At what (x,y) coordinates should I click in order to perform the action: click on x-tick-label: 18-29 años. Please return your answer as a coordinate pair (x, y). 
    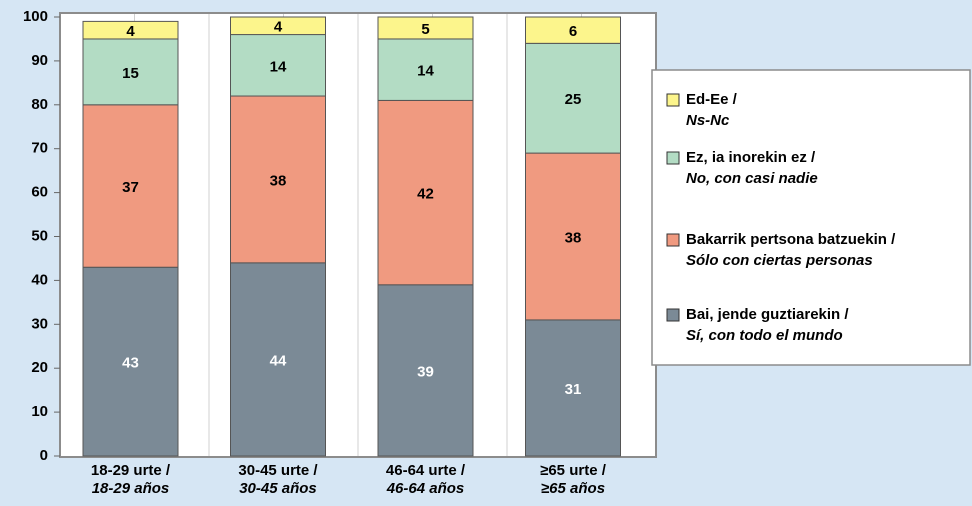
    Looking at the image, I should click on (131, 488).